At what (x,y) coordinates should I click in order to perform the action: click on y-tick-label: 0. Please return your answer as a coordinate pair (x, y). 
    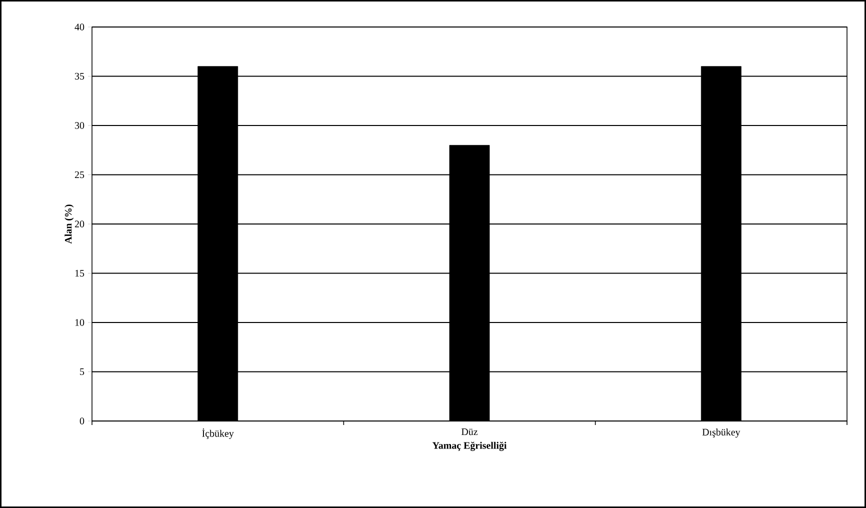
    Looking at the image, I should click on (82, 421).